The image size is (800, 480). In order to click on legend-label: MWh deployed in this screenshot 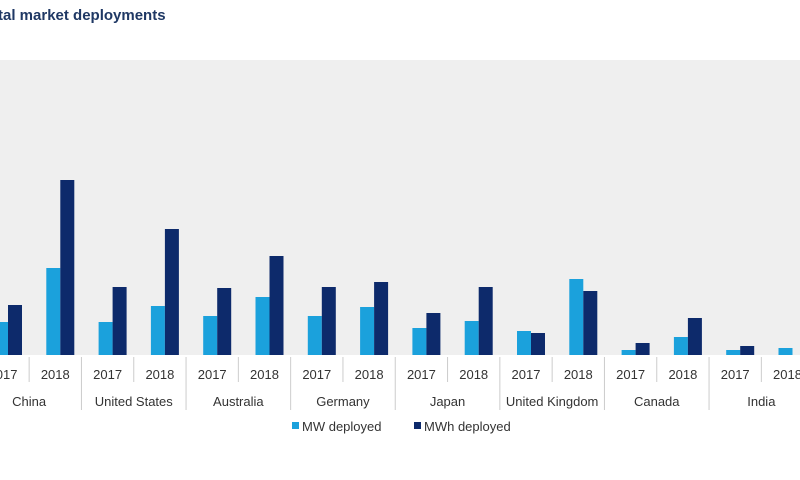, I will do `click(467, 426)`.